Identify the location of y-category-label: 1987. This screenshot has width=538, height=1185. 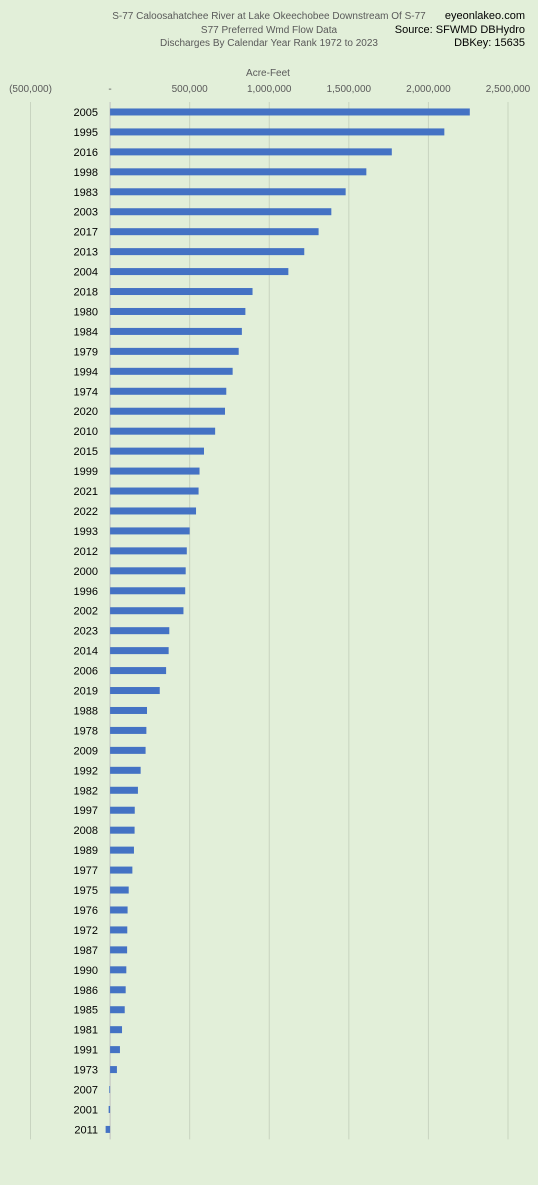
(86, 951).